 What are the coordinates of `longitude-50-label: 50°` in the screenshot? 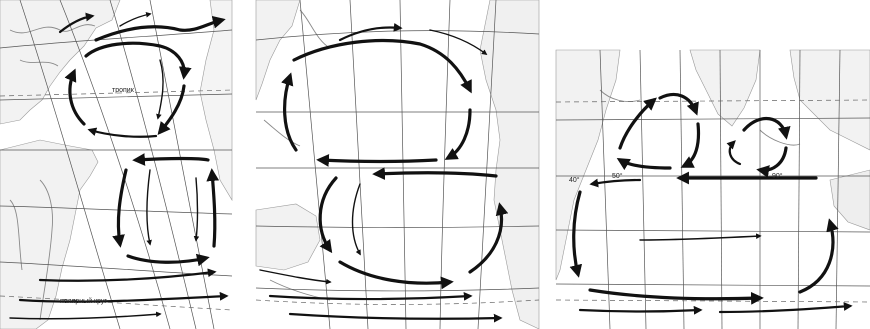 It's located at (617, 176).